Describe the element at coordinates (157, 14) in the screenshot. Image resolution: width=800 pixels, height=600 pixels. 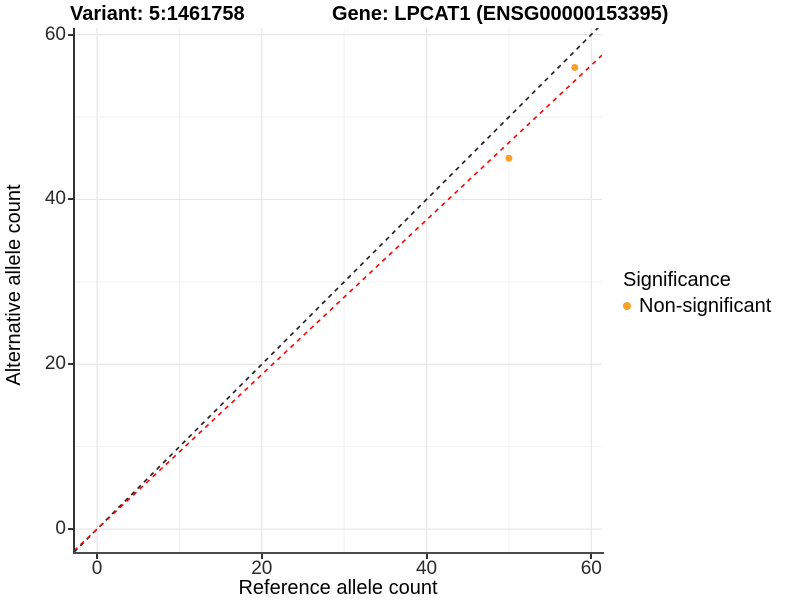
I see `variant-title: Variant: 5:1461758` at that location.